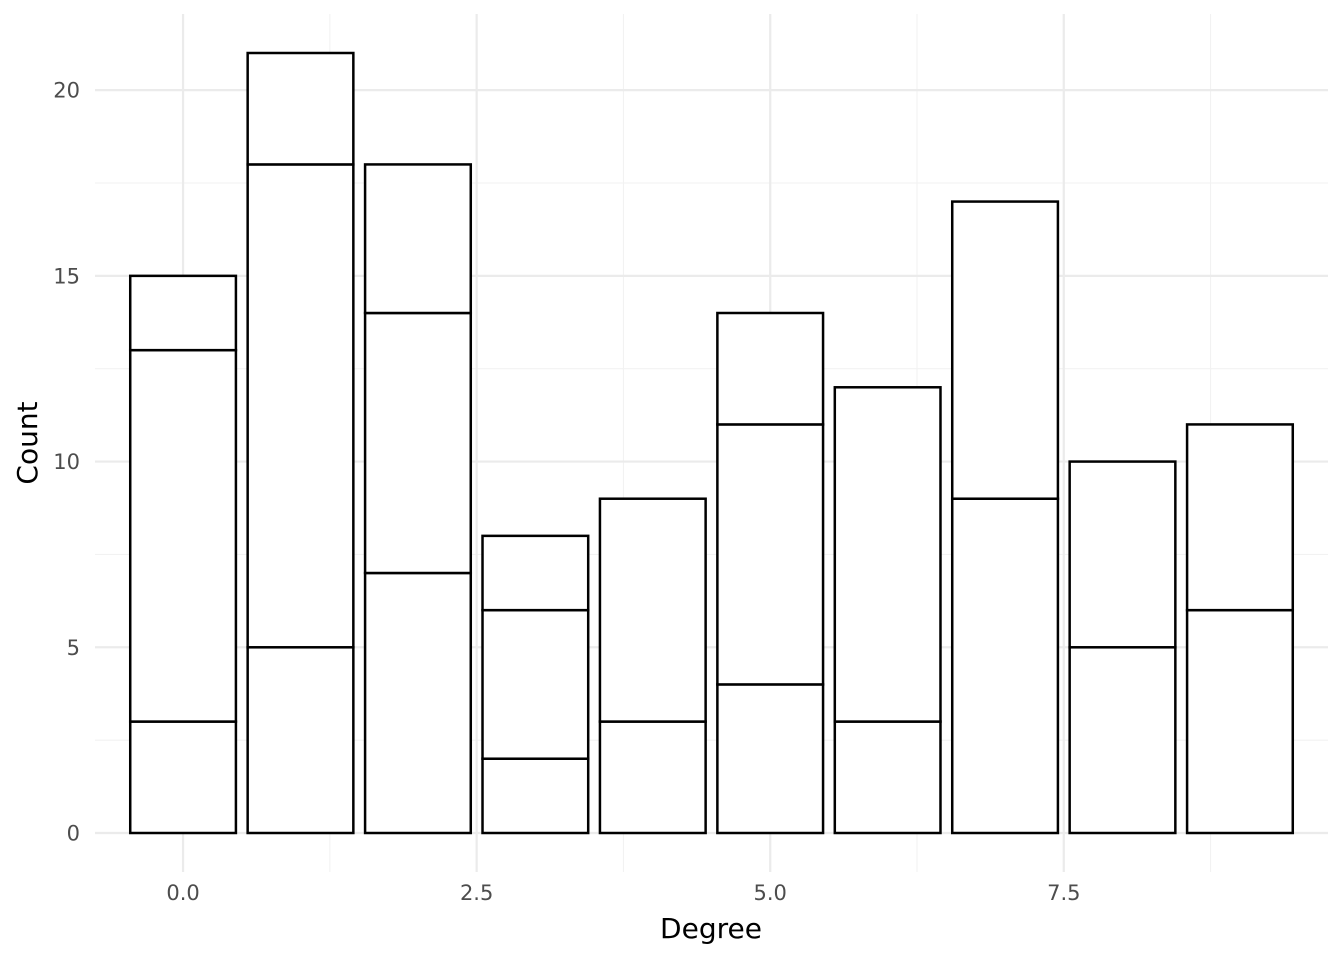 This screenshot has height=960, width=1344. I want to click on x-tick-label: 7.5, so click(1063, 893).